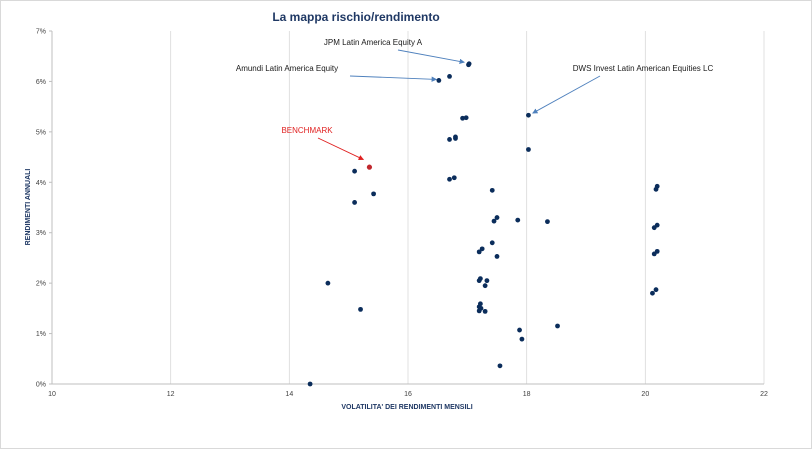 This screenshot has width=812, height=449. I want to click on x-tick-label: 18, so click(527, 394).